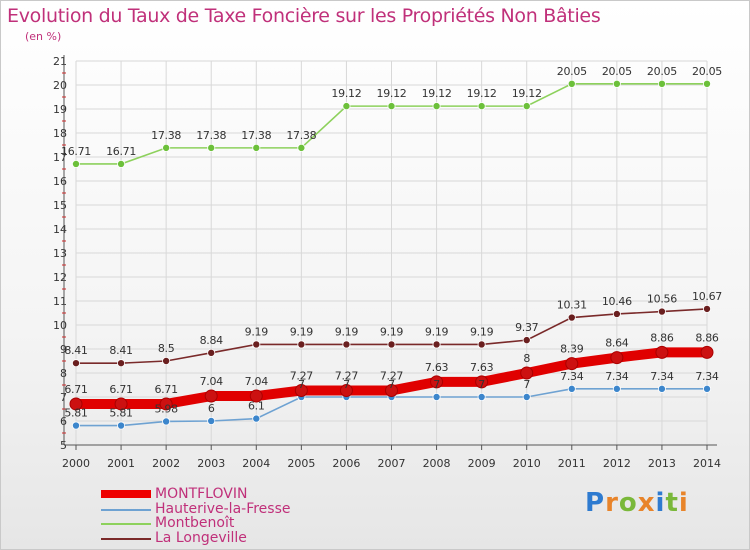  Describe the element at coordinates (526, 358) in the screenshot. I see `data-label: 8` at that location.